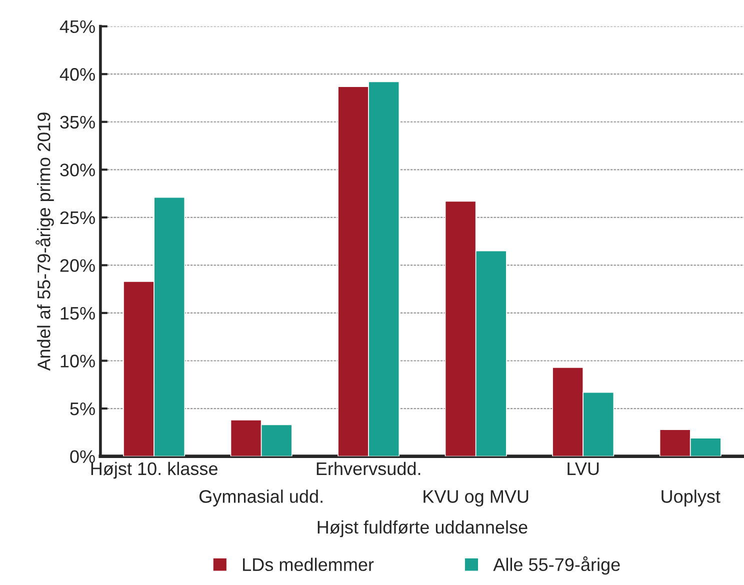 This screenshot has height=585, width=744. I want to click on x-tick-label: Gymnasial udd., so click(261, 498).